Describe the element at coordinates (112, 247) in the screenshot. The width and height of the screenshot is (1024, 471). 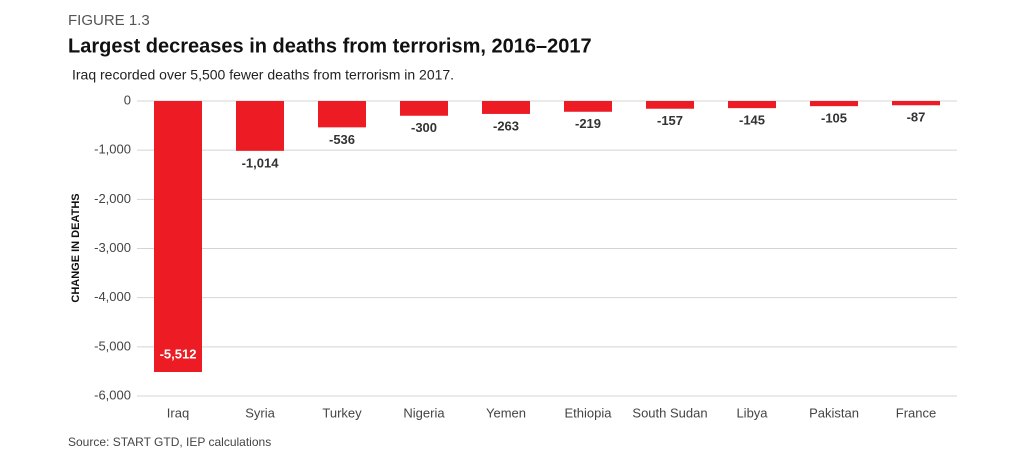
I see `y-tick-label: -3,000` at that location.